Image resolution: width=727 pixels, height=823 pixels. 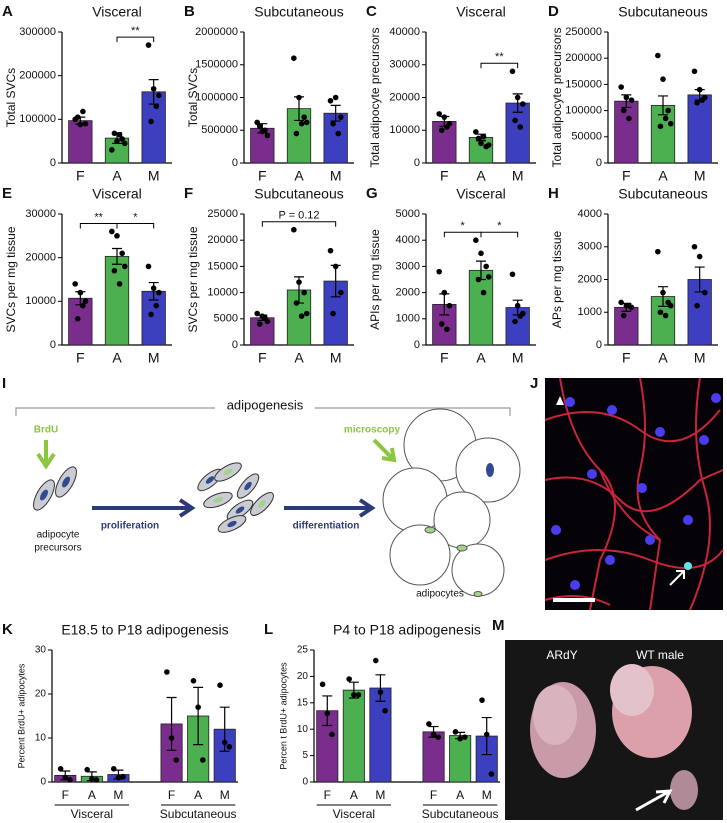 I want to click on panel-letter: F, so click(x=188, y=193).